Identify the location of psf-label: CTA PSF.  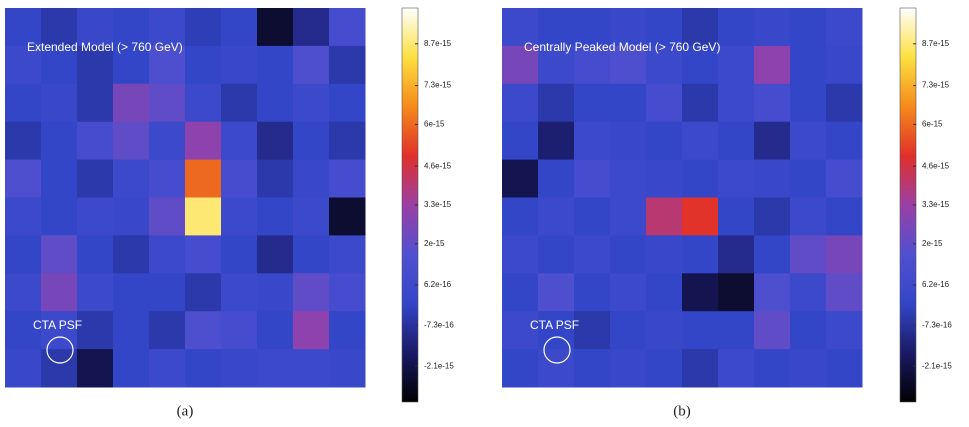
(554, 325).